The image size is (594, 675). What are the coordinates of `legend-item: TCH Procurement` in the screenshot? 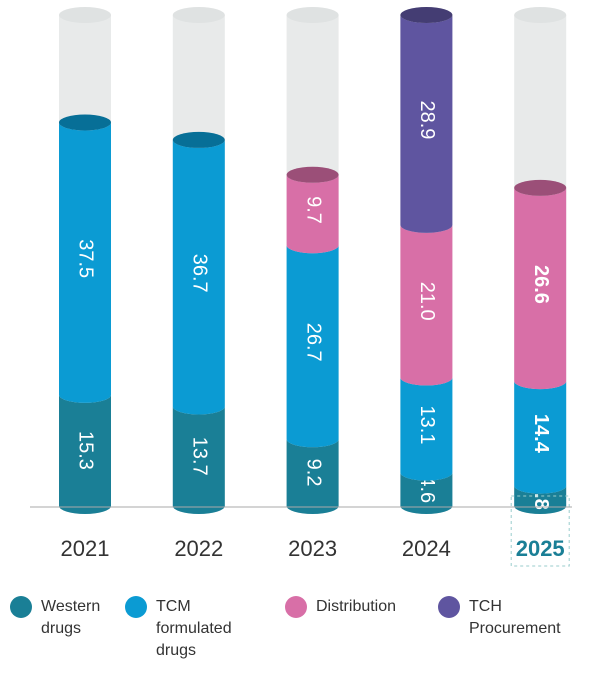 It's located at (513, 618).